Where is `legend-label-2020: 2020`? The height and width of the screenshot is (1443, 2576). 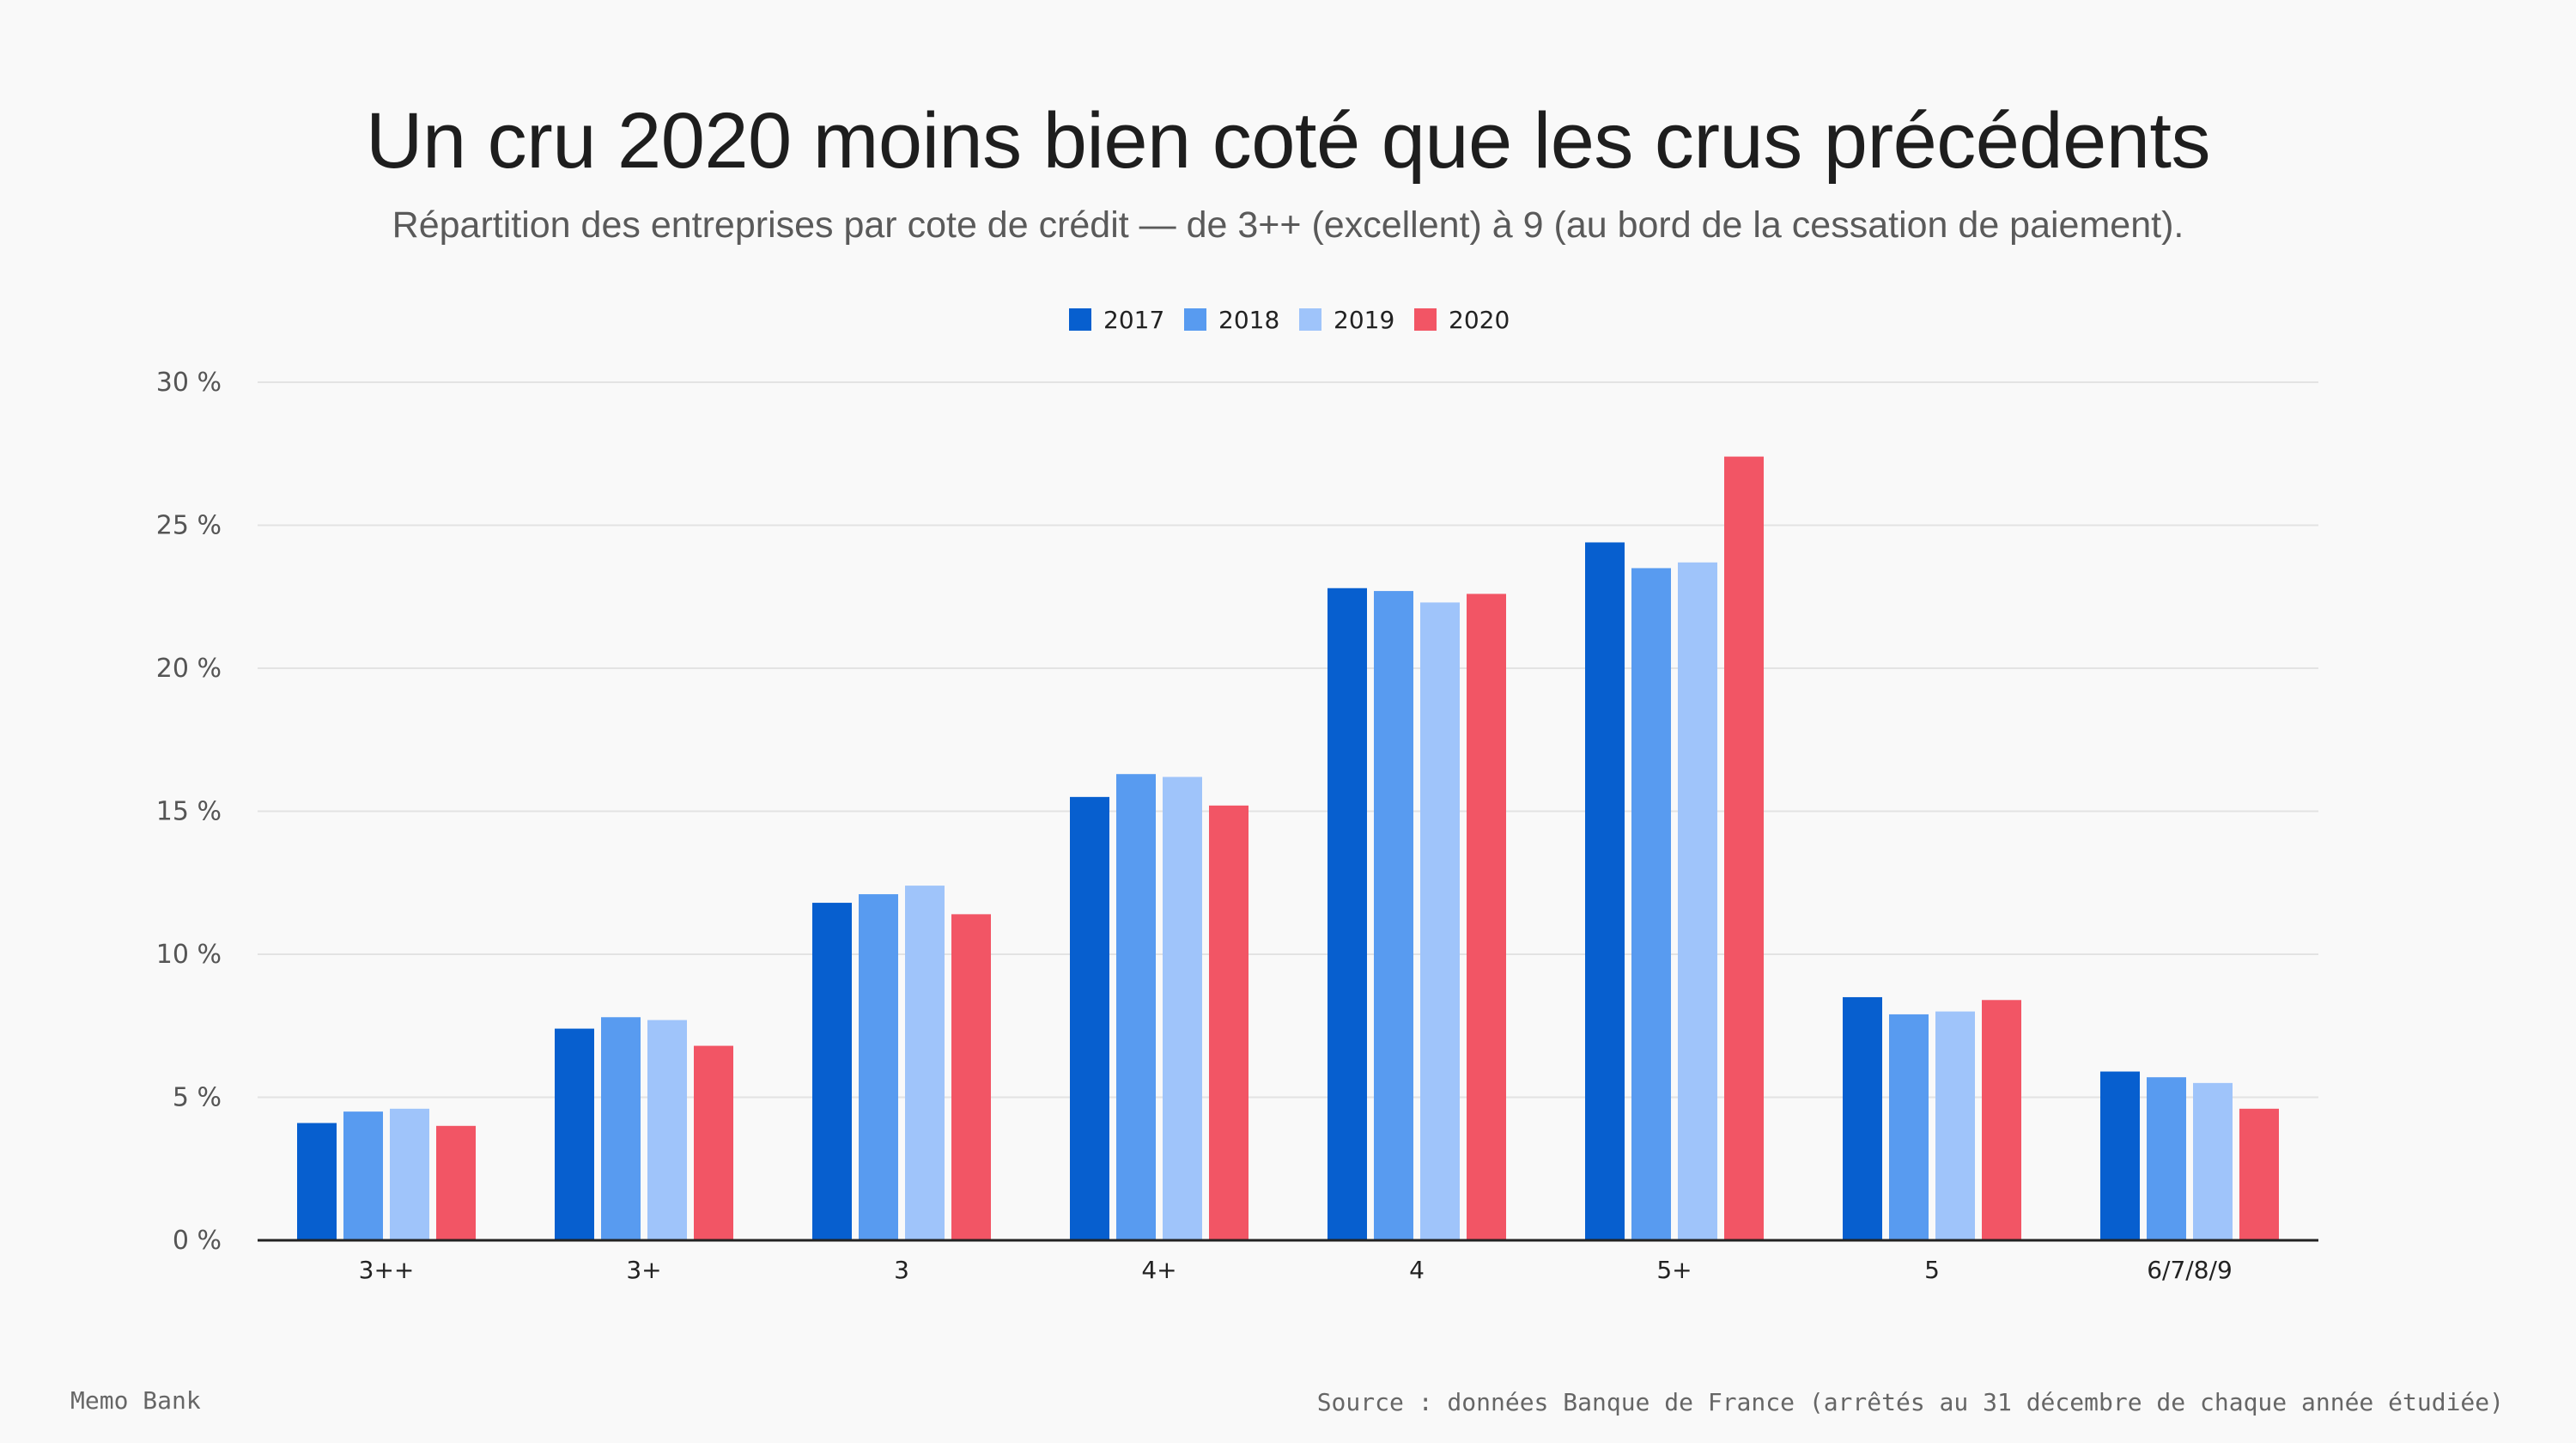 legend-label-2020: 2020 is located at coordinates (1480, 320).